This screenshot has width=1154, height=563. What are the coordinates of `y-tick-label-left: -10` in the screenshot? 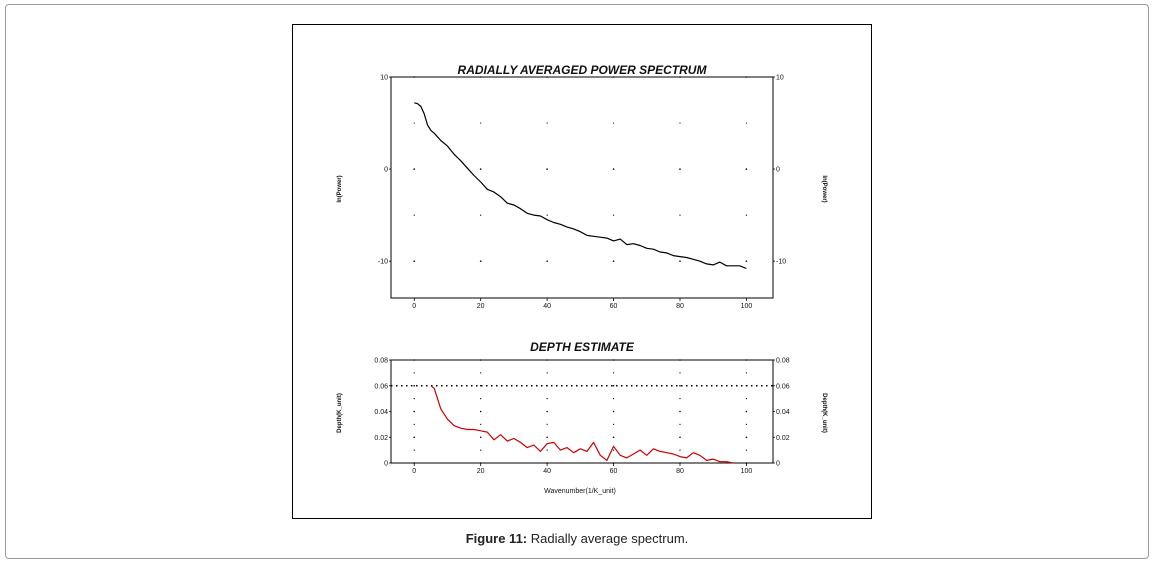 It's located at (383, 262).